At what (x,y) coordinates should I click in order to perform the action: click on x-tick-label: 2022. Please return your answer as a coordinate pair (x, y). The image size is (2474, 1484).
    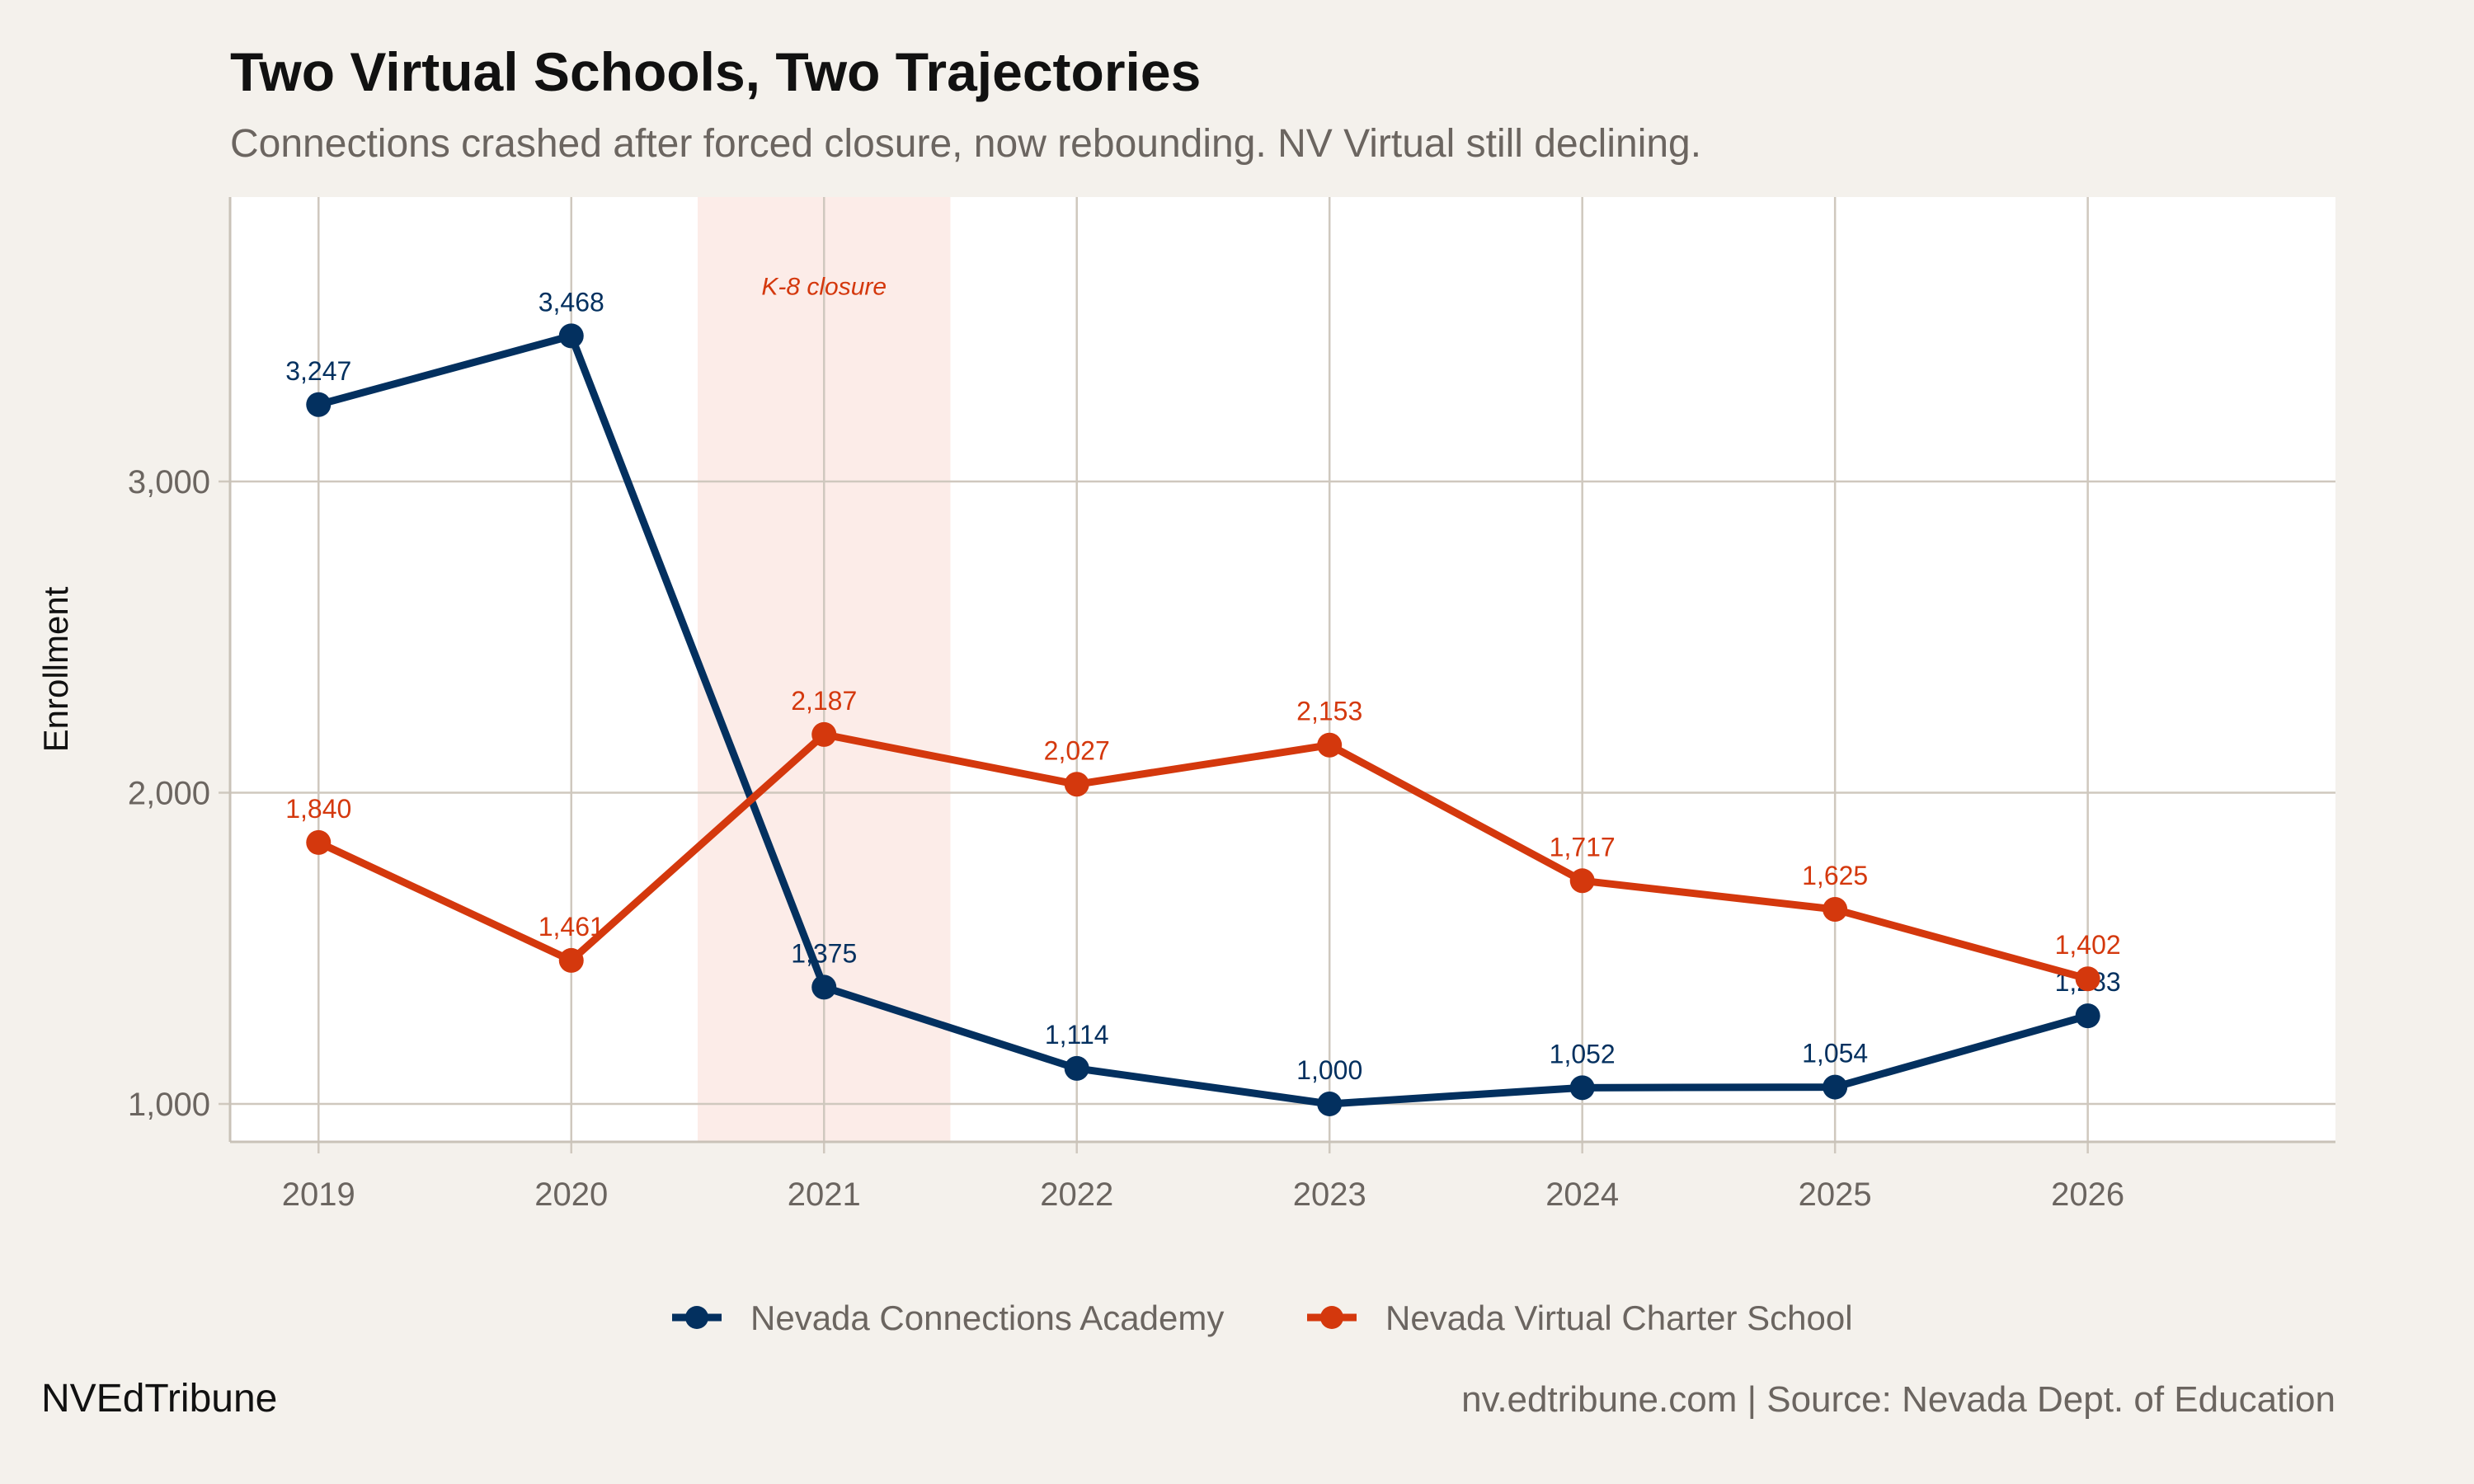
    Looking at the image, I should click on (1076, 1194).